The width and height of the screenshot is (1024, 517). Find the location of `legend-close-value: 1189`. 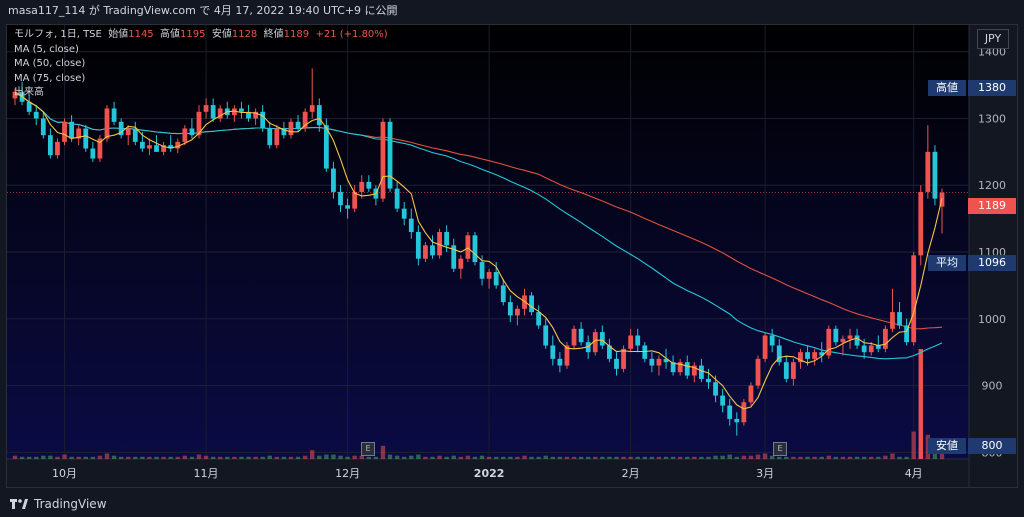

legend-close-value: 1189 is located at coordinates (296, 34).